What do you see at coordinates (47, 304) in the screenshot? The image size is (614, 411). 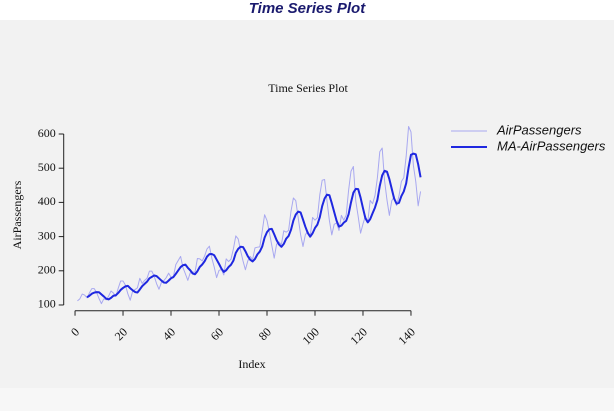 I see `y-tick-label: 100` at bounding box center [47, 304].